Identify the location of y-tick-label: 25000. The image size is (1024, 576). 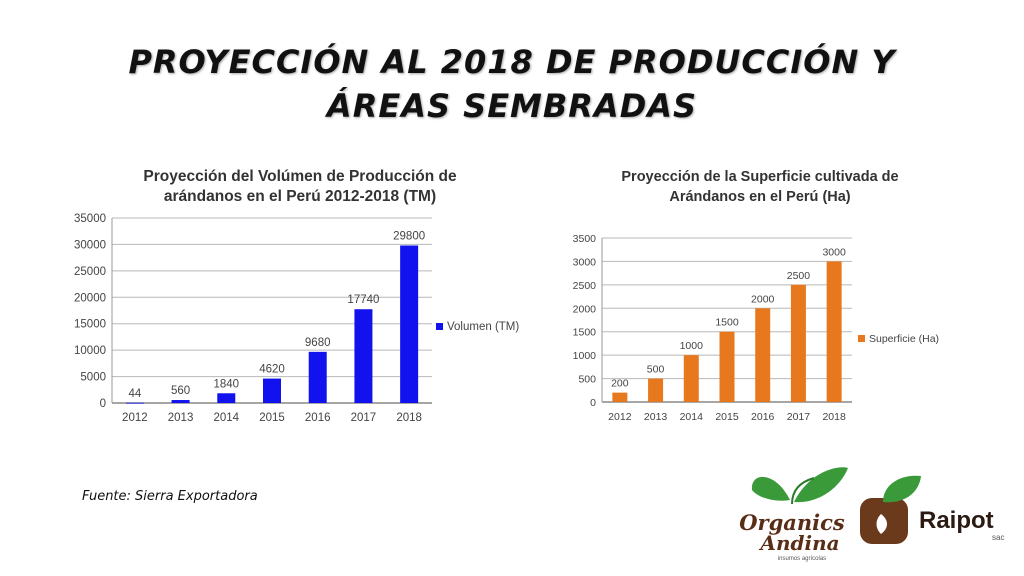
(90, 272).